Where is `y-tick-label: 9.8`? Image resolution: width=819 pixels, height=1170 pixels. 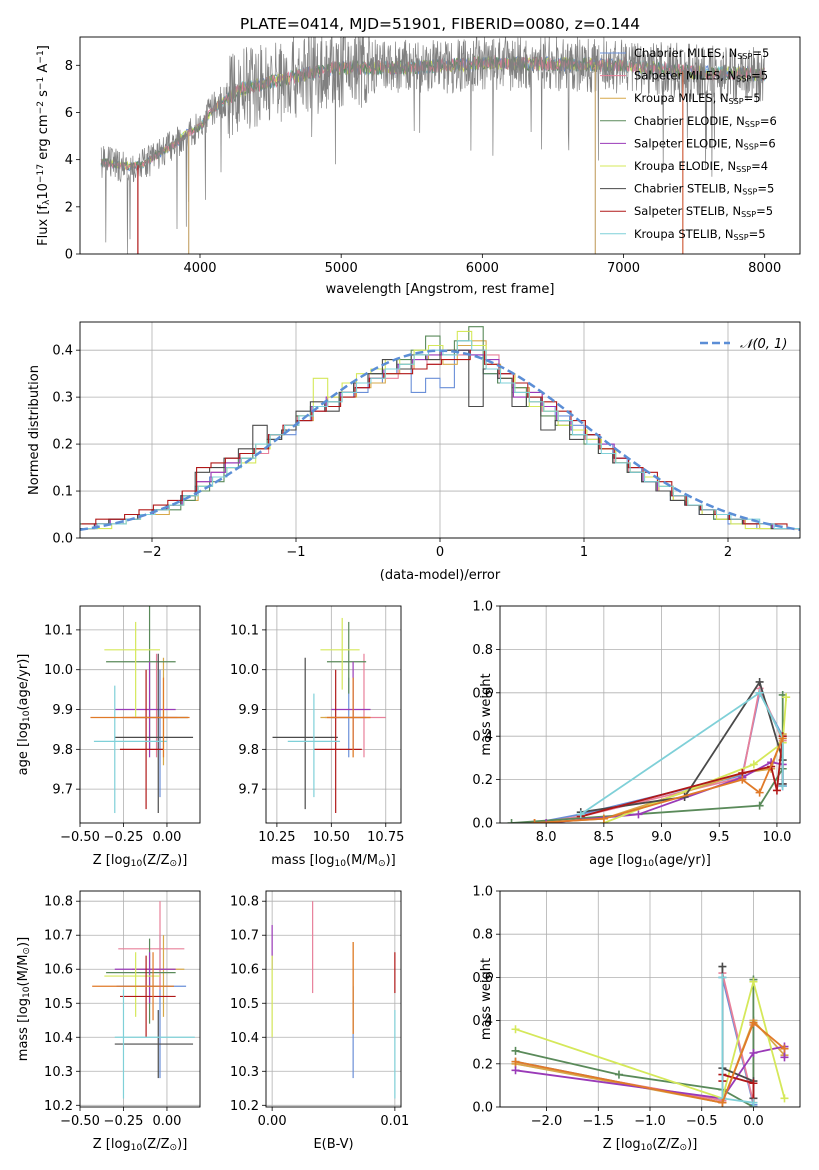
y-tick-label: 9.8 is located at coordinates (62, 750).